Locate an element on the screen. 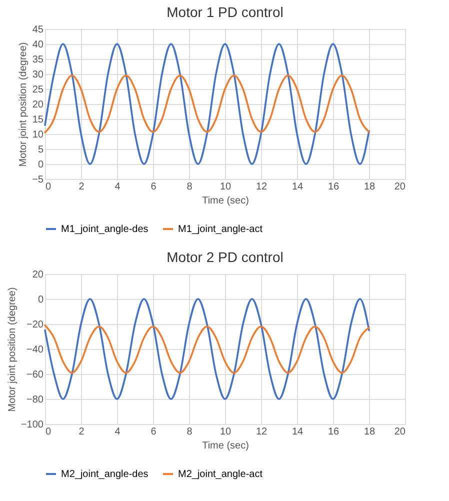 This screenshot has height=501, width=449. y-tick-label: −40 is located at coordinates (35, 350).